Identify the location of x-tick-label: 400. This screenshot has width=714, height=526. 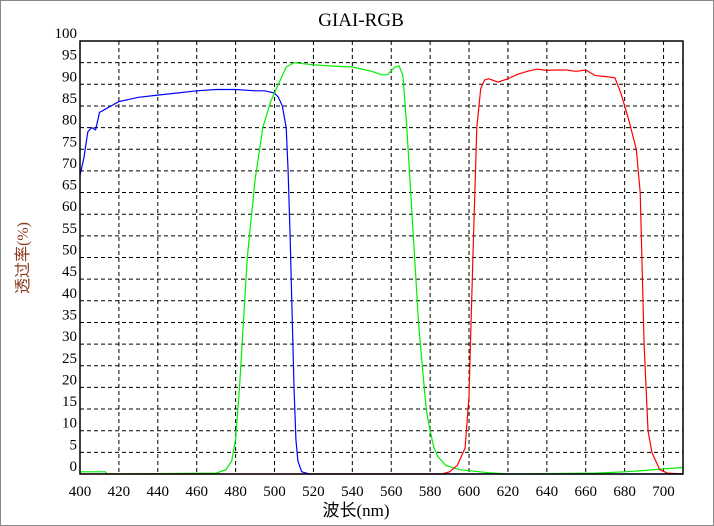
(80, 492).